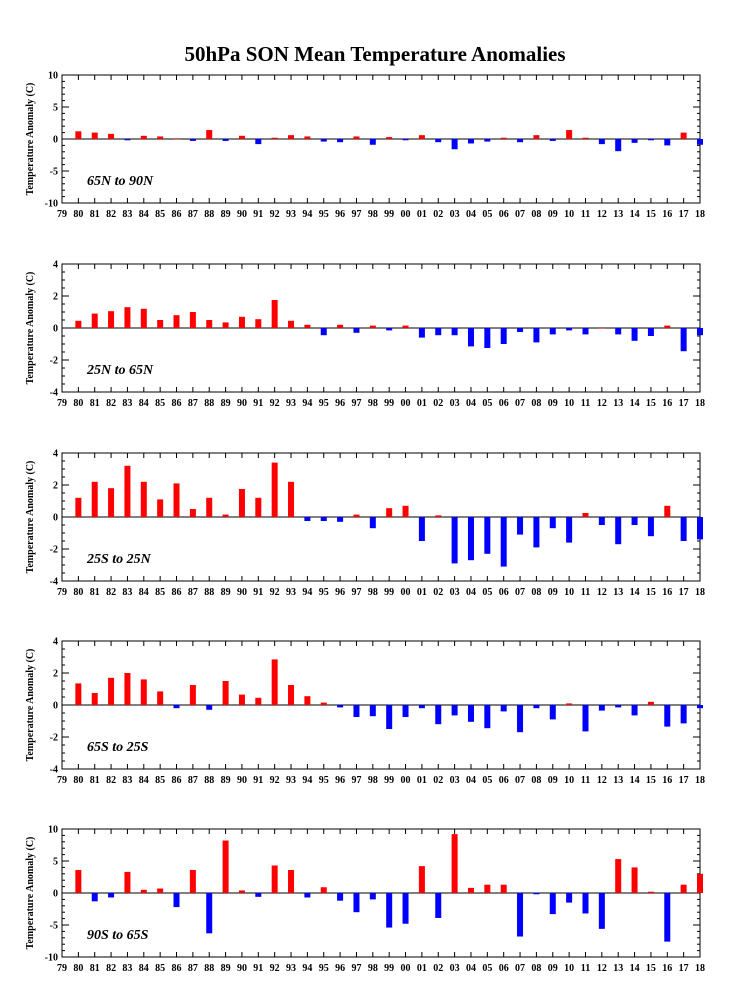  What do you see at coordinates (55, 329) in the screenshot?
I see `y-tick-label: 0` at bounding box center [55, 329].